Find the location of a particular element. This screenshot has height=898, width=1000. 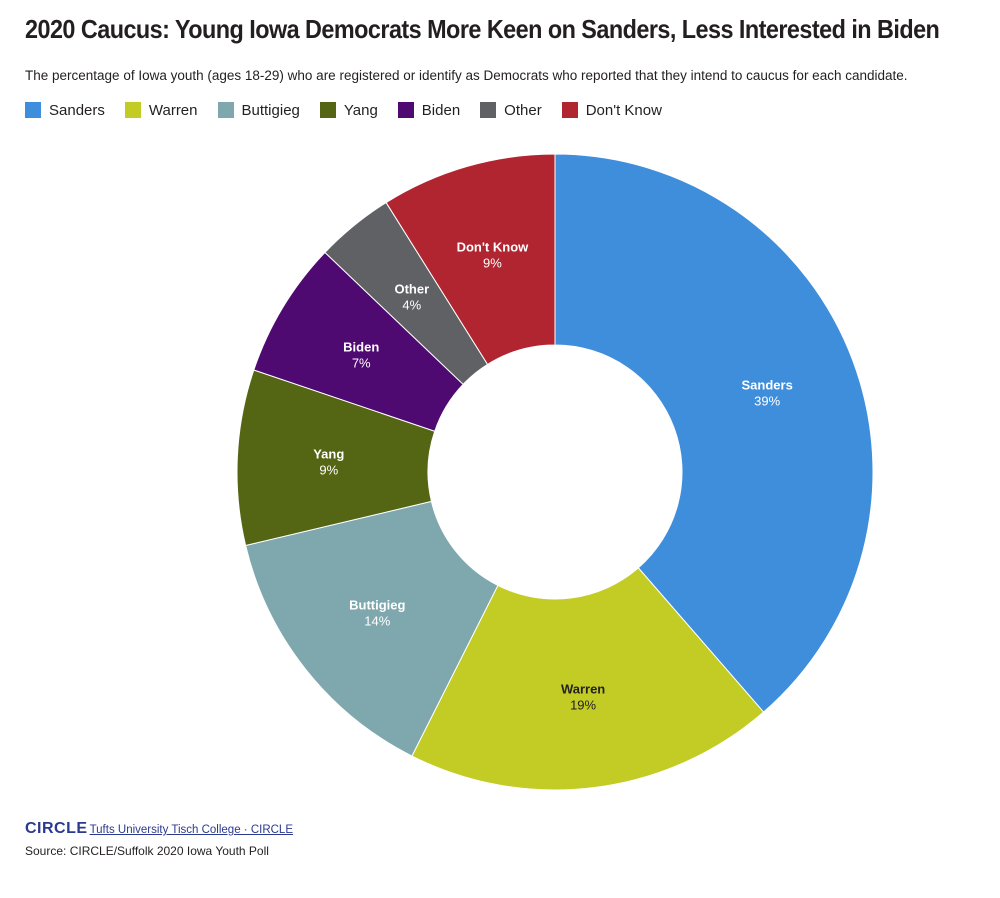

slice-buttigieg is located at coordinates (372, 628).